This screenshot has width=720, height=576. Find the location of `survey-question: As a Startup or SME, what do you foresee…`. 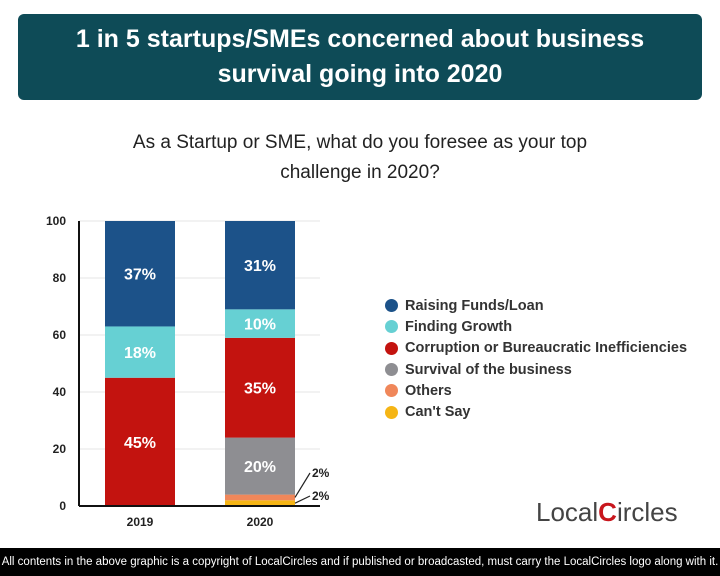

survey-question: As a Startup or SME, what do you foresee… is located at coordinates (360, 157).